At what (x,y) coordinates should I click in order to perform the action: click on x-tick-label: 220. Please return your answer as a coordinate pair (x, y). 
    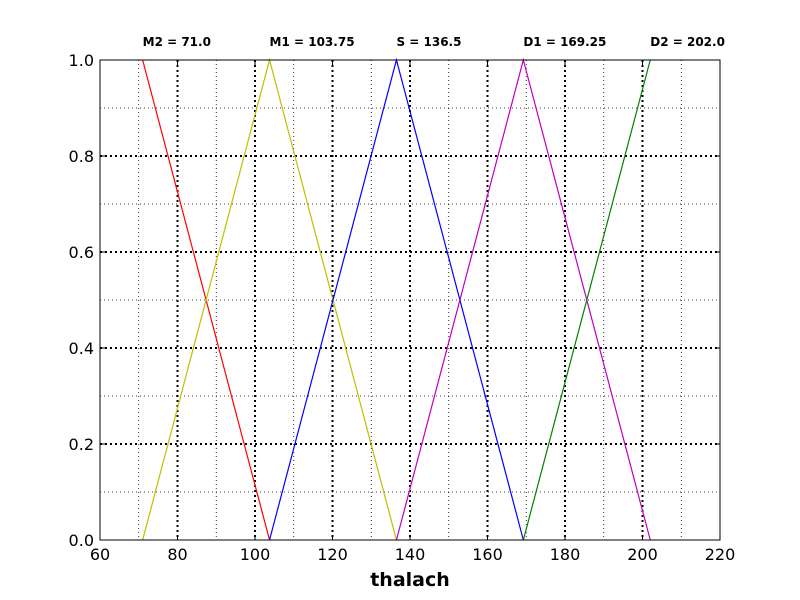
    Looking at the image, I should click on (720, 554).